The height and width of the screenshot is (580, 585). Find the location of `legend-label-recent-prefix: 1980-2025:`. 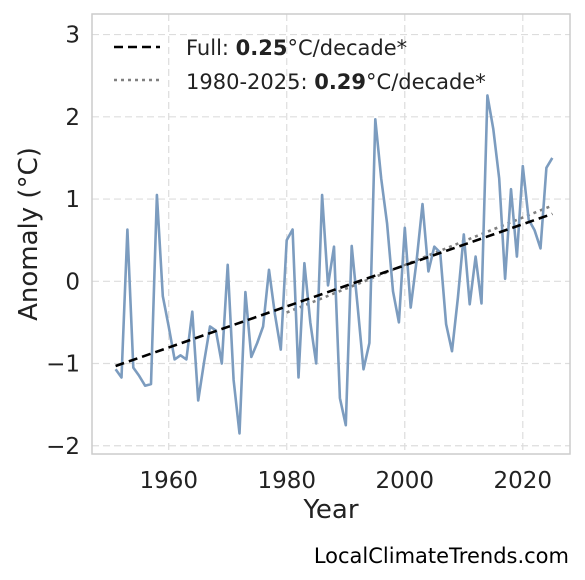

legend-label-recent-prefix: 1980-2025: is located at coordinates (250, 82).